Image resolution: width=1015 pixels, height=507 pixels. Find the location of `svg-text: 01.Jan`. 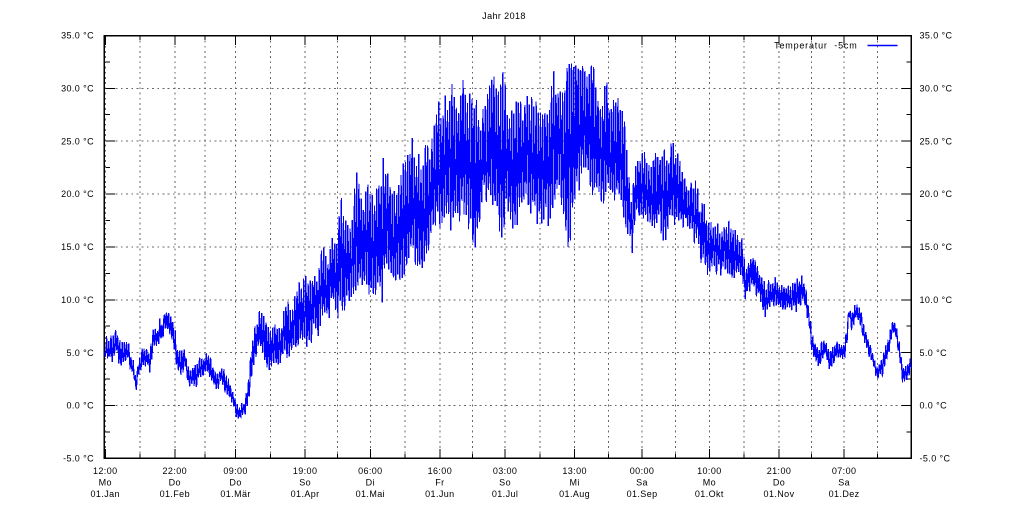

svg-text: 01.Jan is located at coordinates (105, 494).